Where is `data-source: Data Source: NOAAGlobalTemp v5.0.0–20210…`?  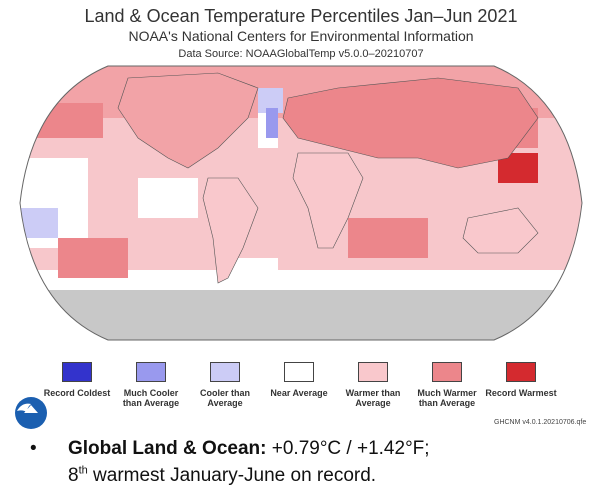
data-source: Data Source: NOAAGlobalTemp v5.0.0–20210… is located at coordinates (301, 54).